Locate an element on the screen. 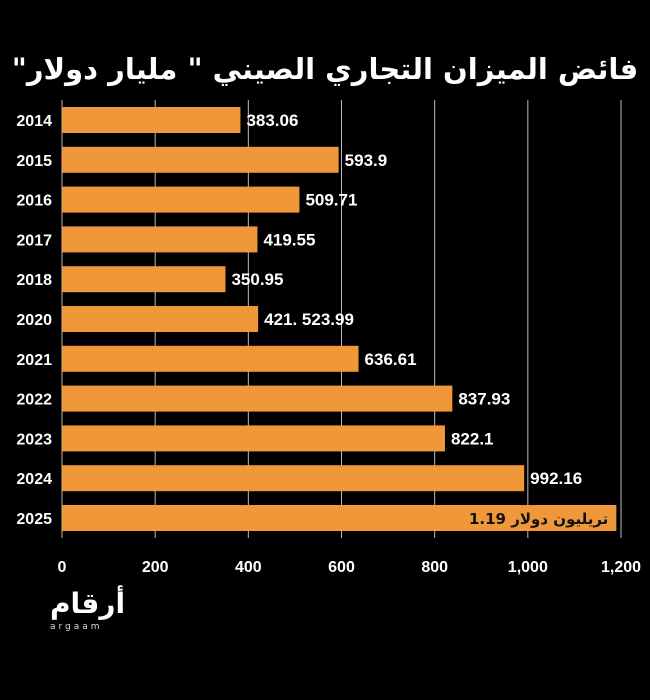 The height and width of the screenshot is (700, 650). y-tick-label: 2022 is located at coordinates (34, 400).